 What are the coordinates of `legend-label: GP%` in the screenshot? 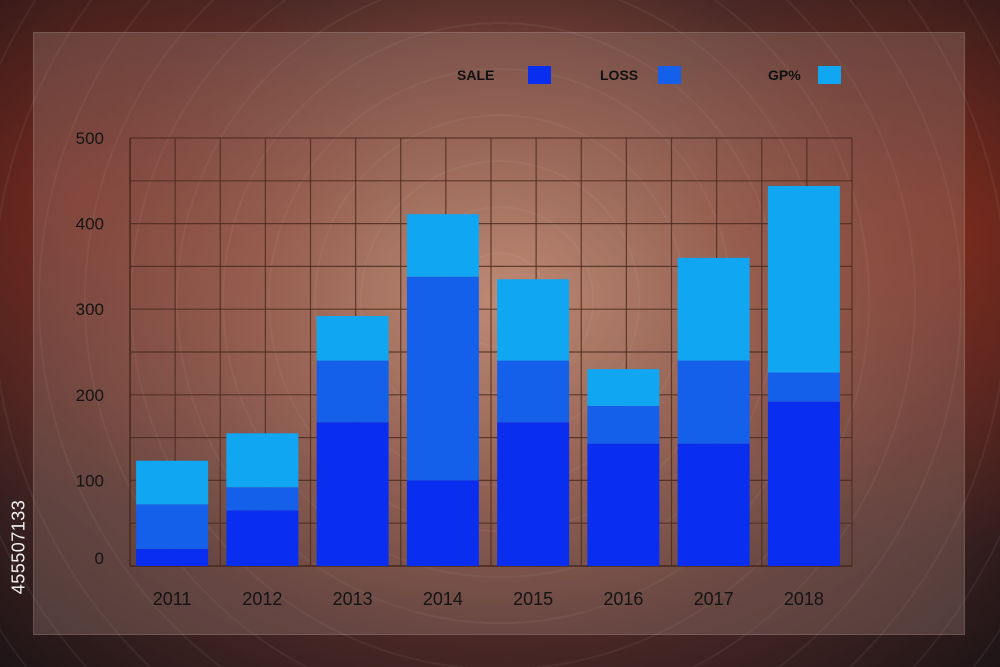 It's located at (784, 75).